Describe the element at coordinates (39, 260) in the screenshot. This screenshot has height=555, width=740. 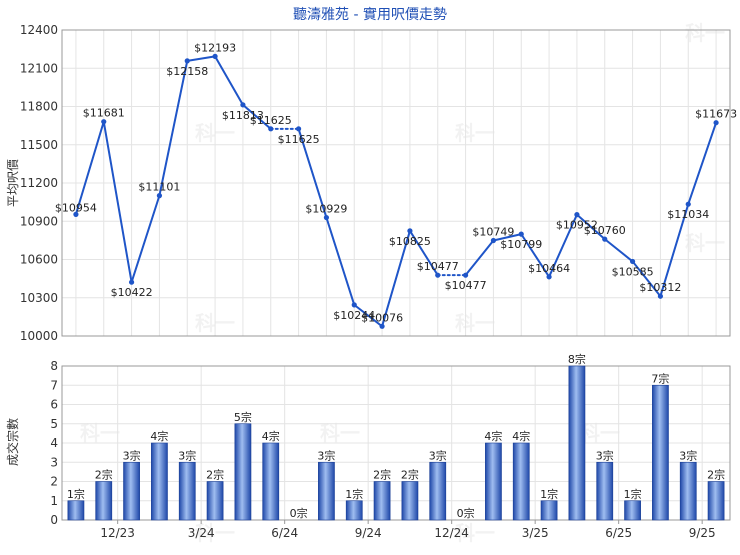
I see `price-tick-label: 10600` at that location.